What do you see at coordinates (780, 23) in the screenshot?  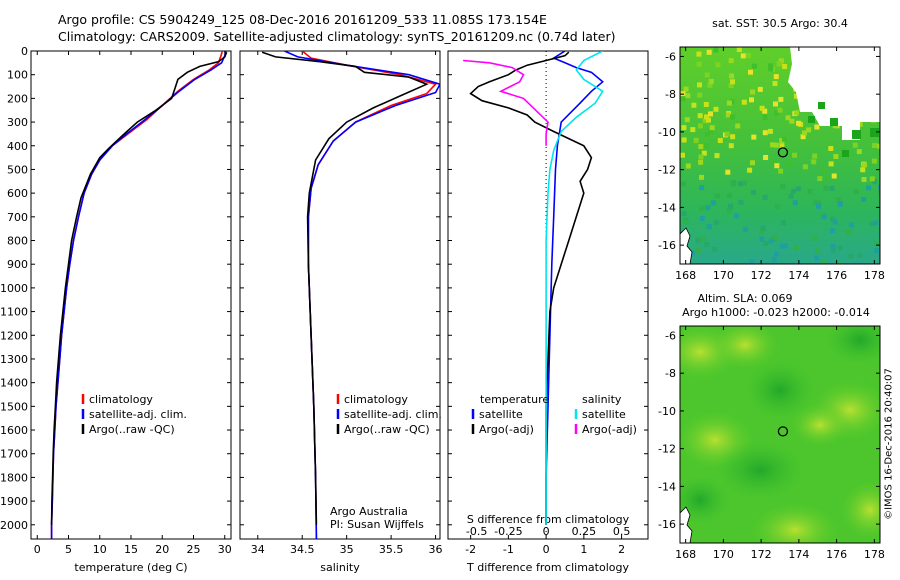 I see `sst-map-title: sat. SST: 30.5 Argo: 30.4` at bounding box center [780, 23].